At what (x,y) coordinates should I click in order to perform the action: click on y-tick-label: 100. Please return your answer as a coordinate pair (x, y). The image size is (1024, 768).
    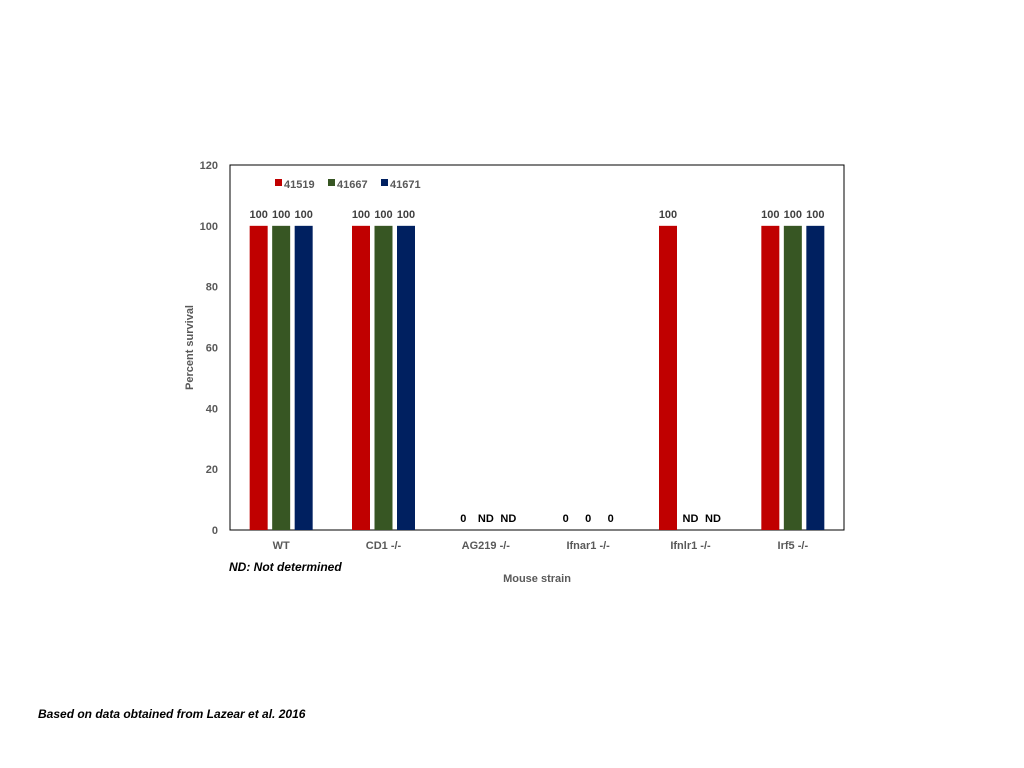
    Looking at the image, I should click on (209, 227).